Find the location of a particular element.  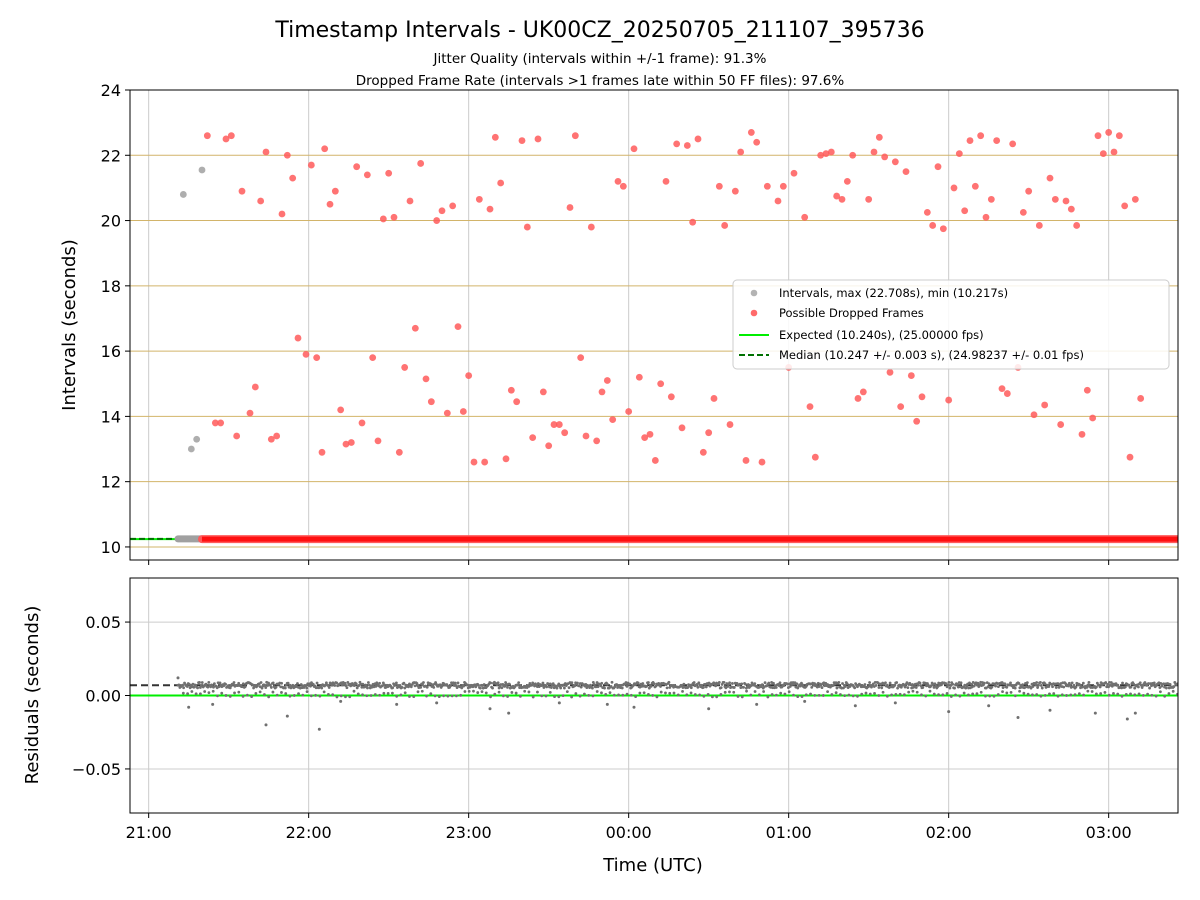

top-y-tick-label: 24 is located at coordinates (111, 90).